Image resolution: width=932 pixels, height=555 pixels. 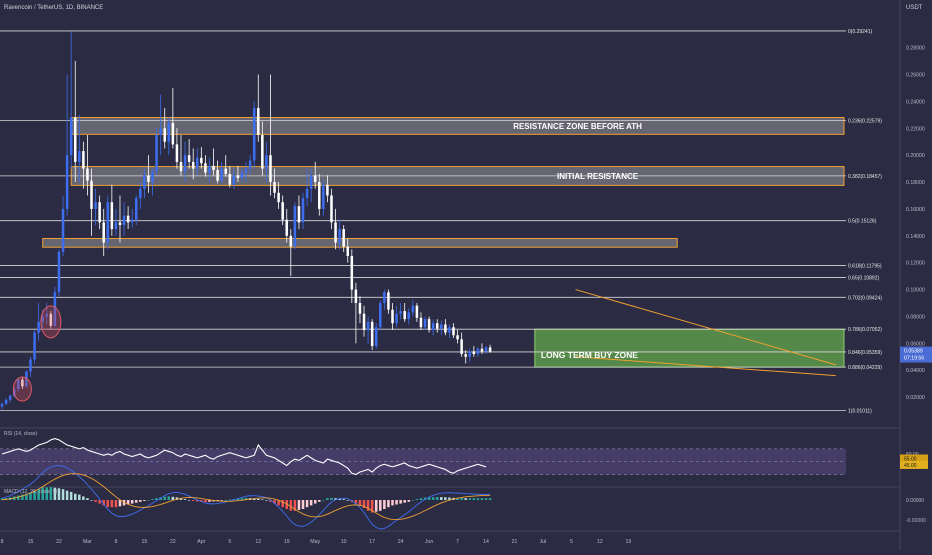 What do you see at coordinates (598, 176) in the screenshot?
I see `zone-label: INITIAL RESISTANCE` at bounding box center [598, 176].